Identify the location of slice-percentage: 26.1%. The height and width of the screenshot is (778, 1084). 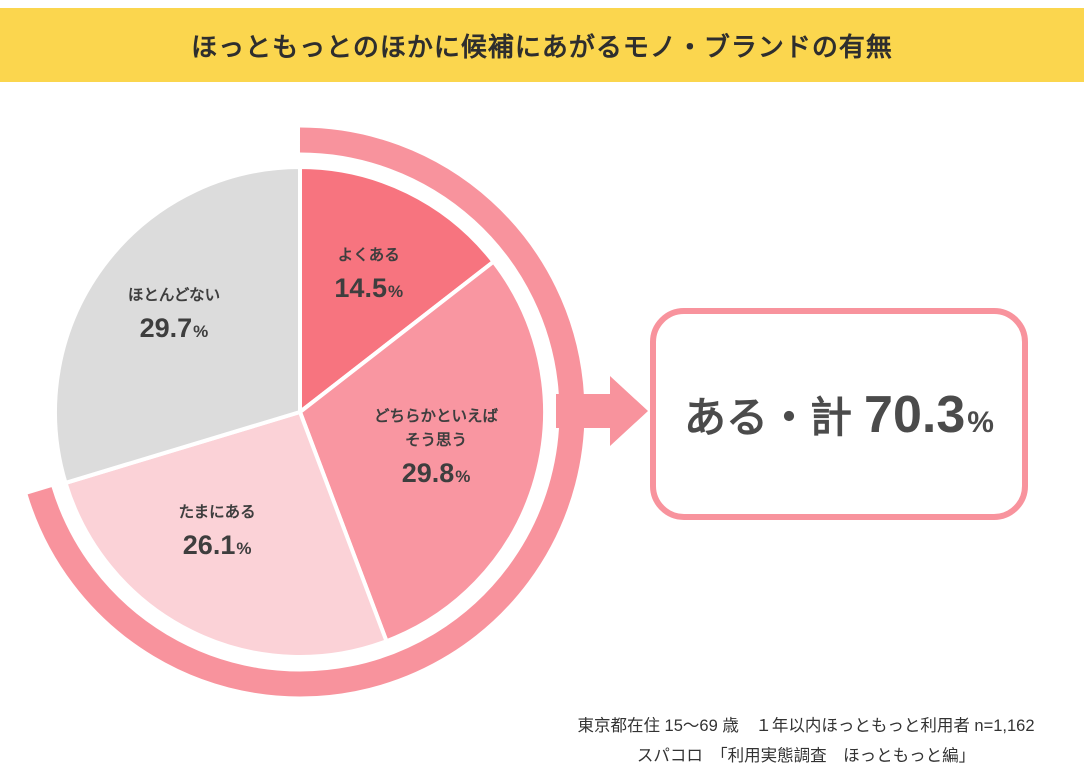
(217, 545).